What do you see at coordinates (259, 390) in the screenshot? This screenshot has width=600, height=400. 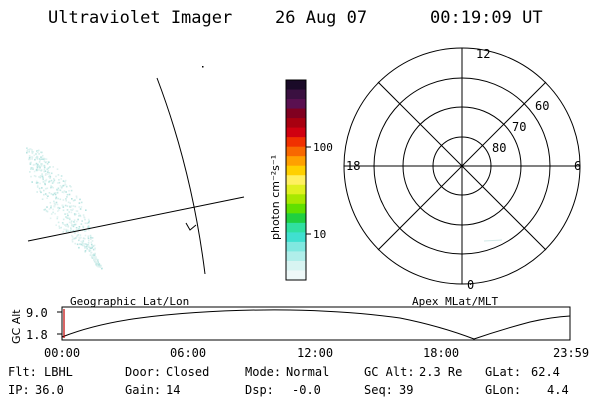 I see `status-key-dsp: Dsp:` at bounding box center [259, 390].